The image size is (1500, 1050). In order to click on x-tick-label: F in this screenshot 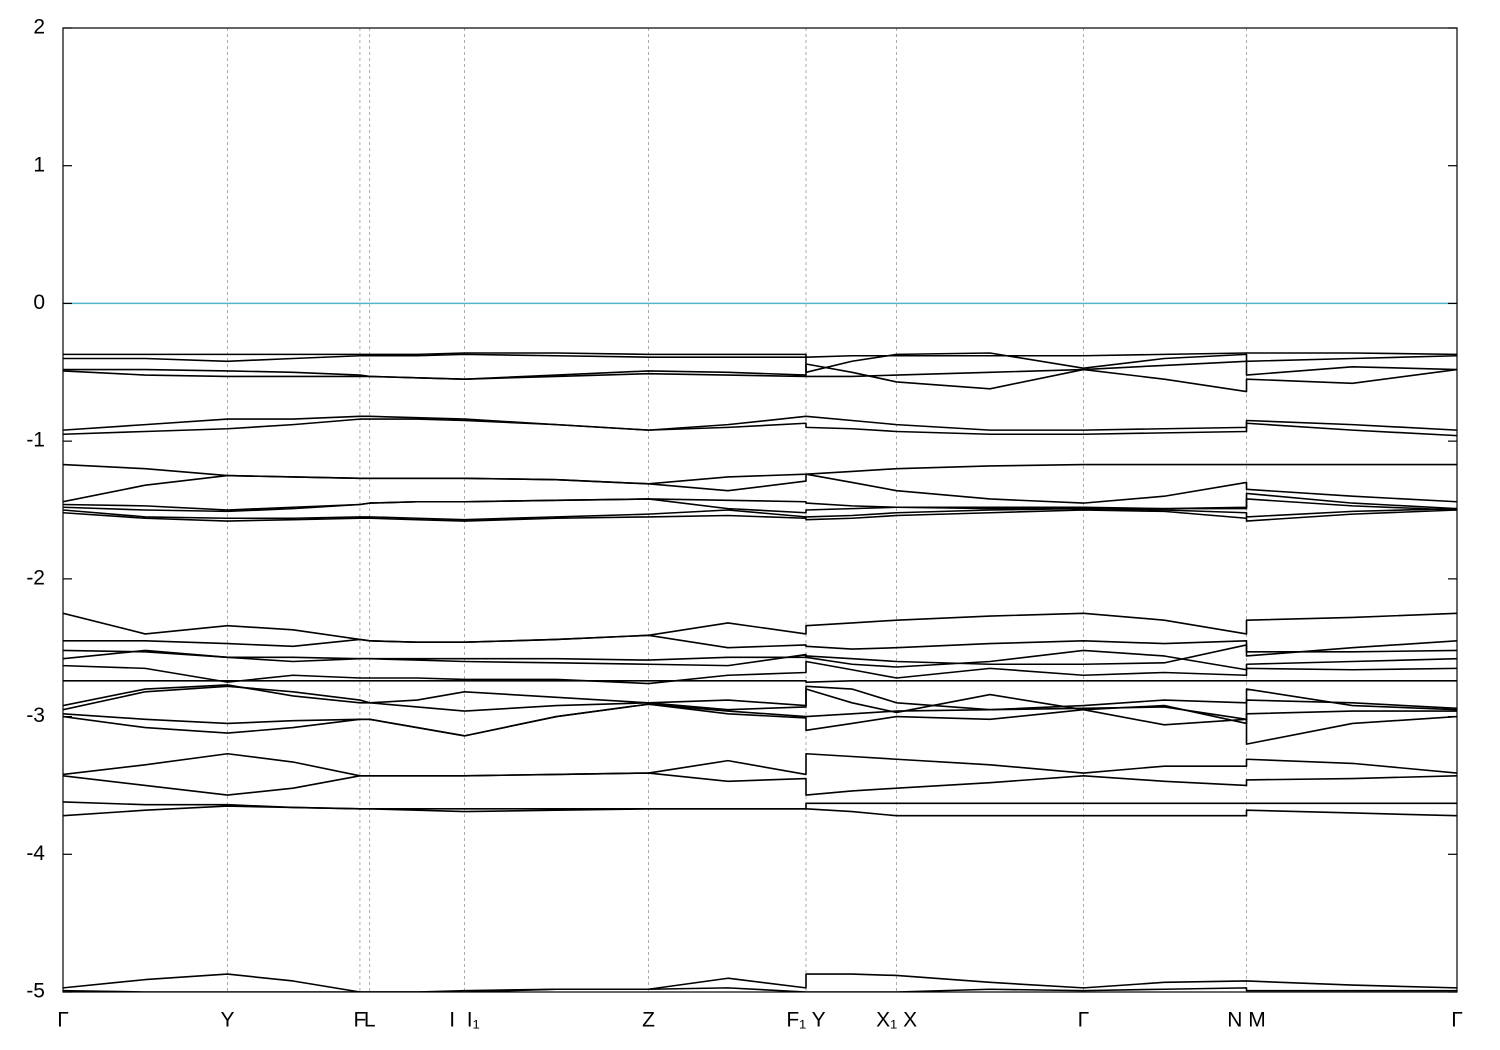, I will do `click(360, 1020)`.